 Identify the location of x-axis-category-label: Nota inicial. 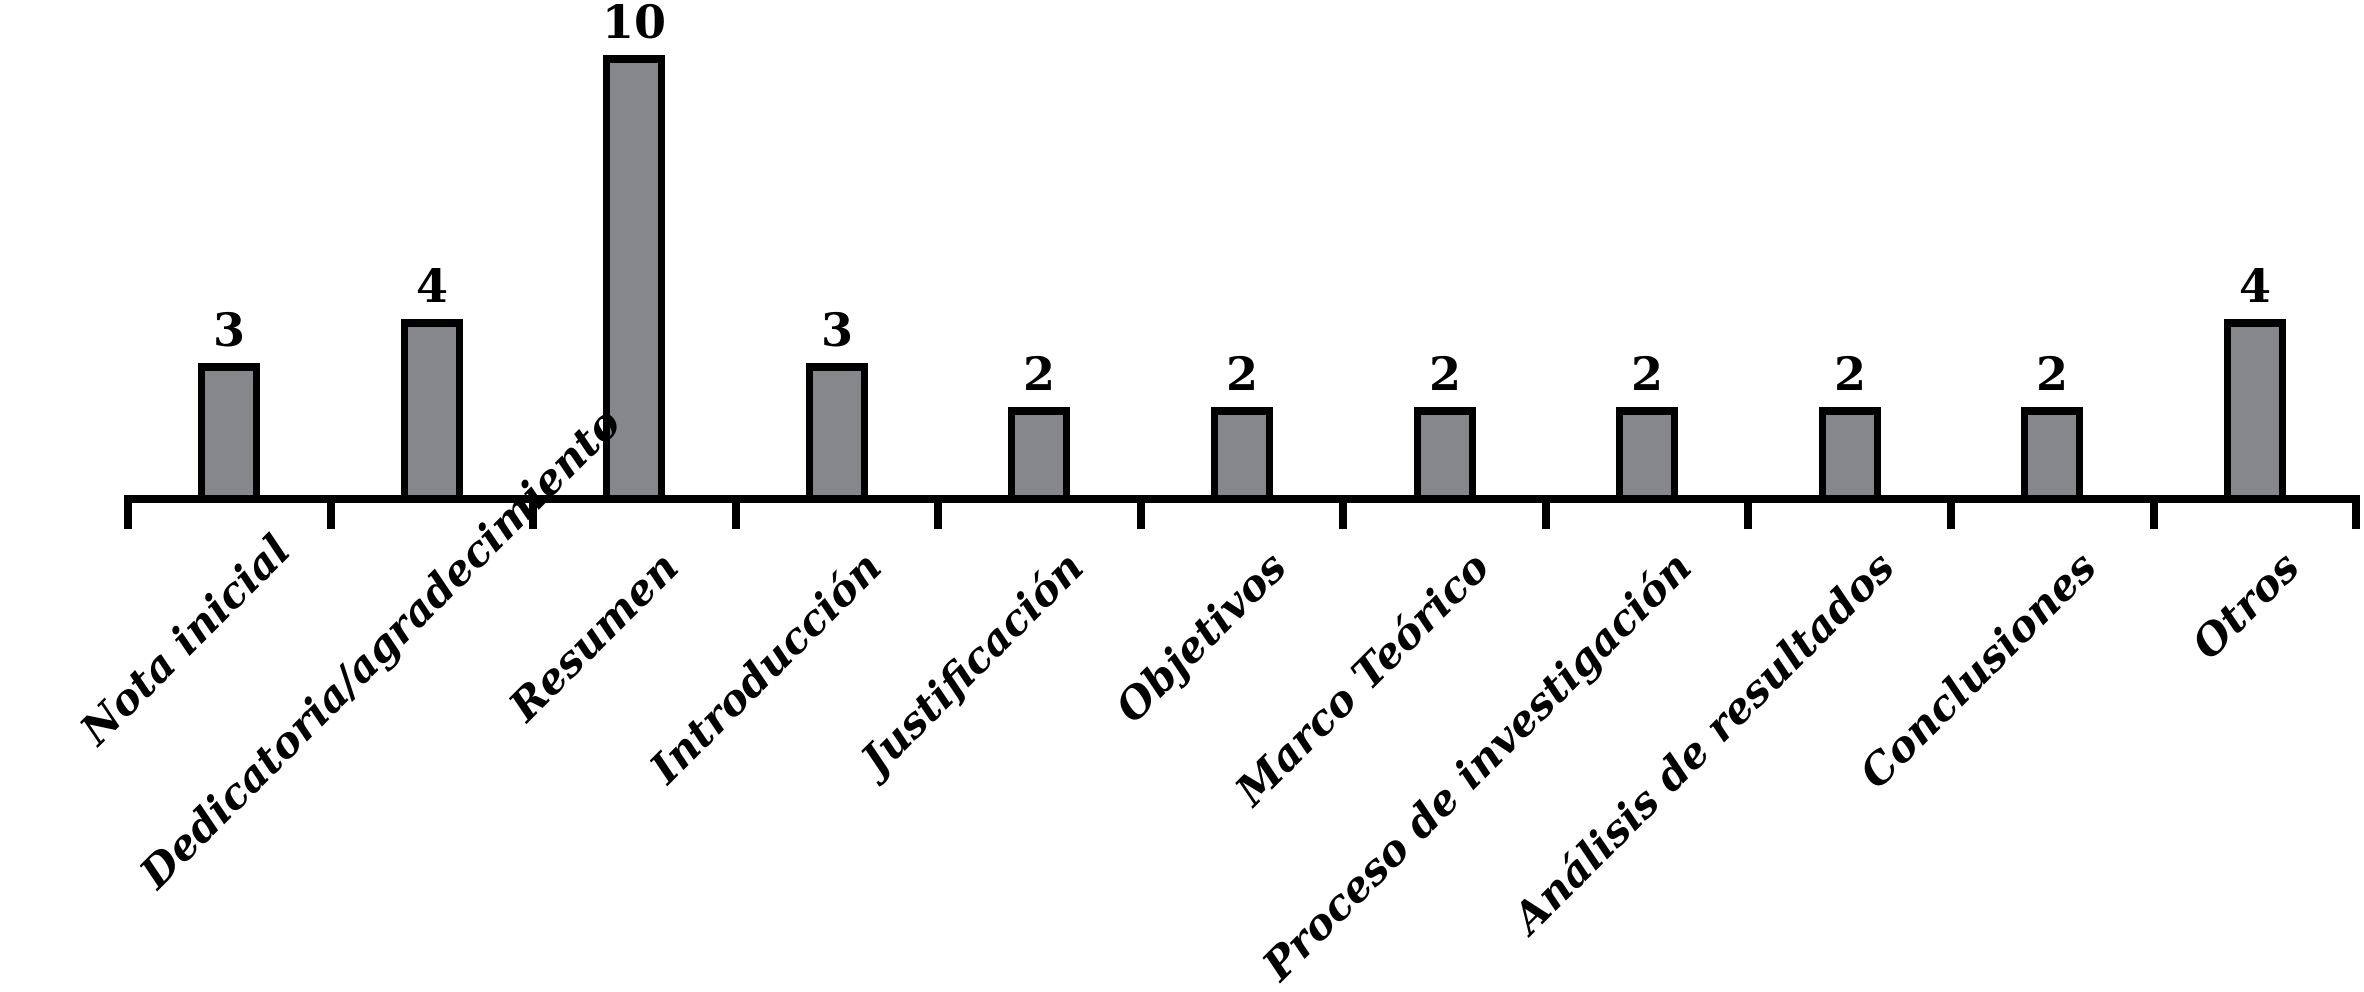
(185, 640).